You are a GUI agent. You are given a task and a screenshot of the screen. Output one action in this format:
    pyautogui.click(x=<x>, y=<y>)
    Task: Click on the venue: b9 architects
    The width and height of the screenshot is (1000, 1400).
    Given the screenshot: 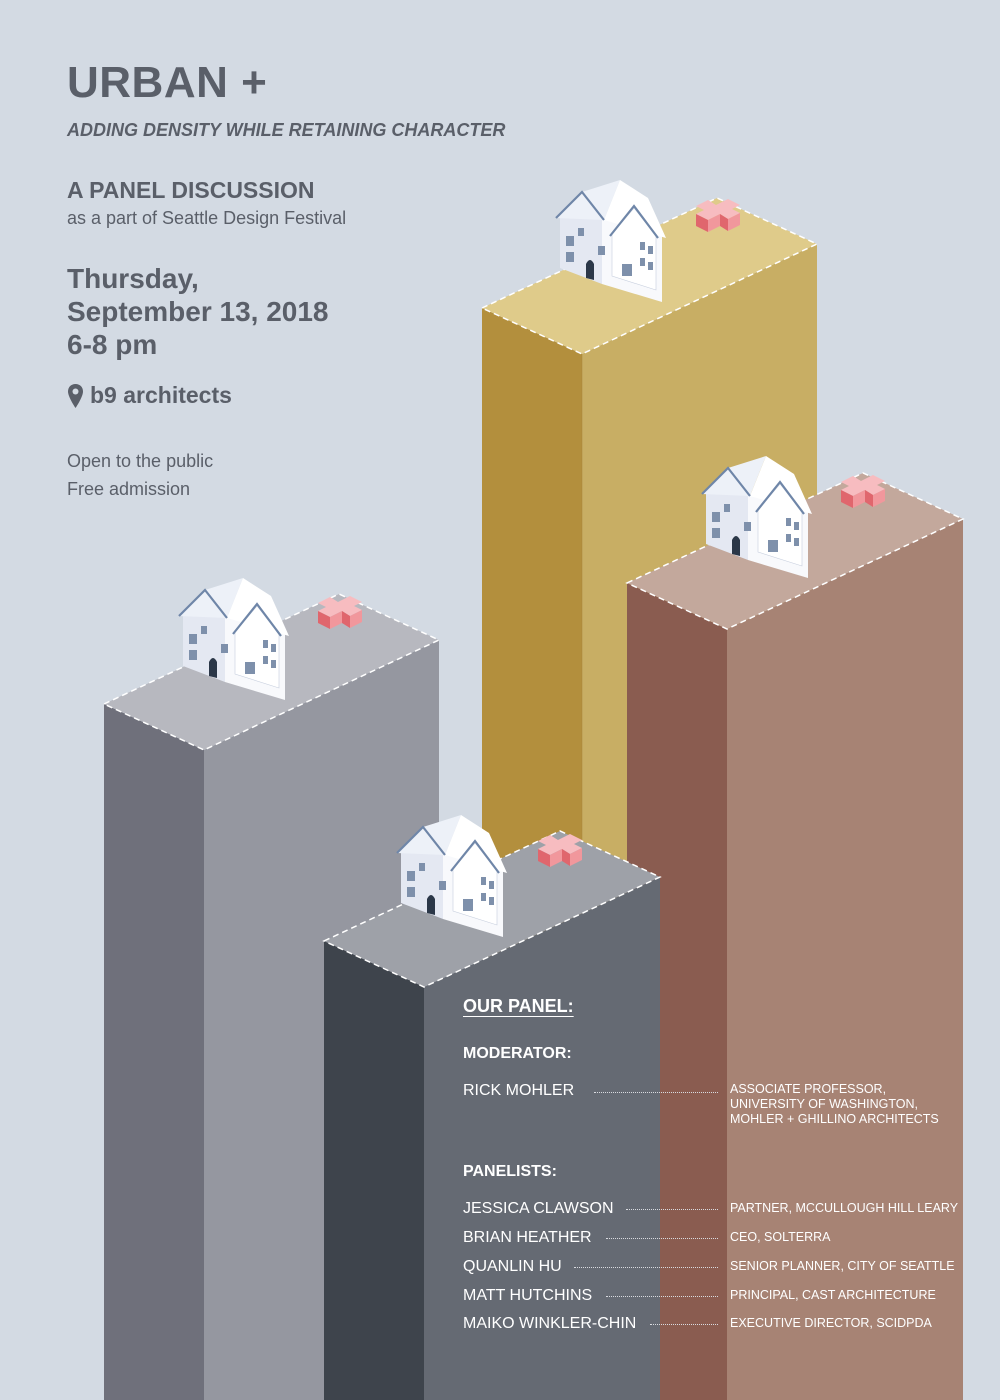 What is the action you would take?
    pyautogui.click(x=149, y=395)
    